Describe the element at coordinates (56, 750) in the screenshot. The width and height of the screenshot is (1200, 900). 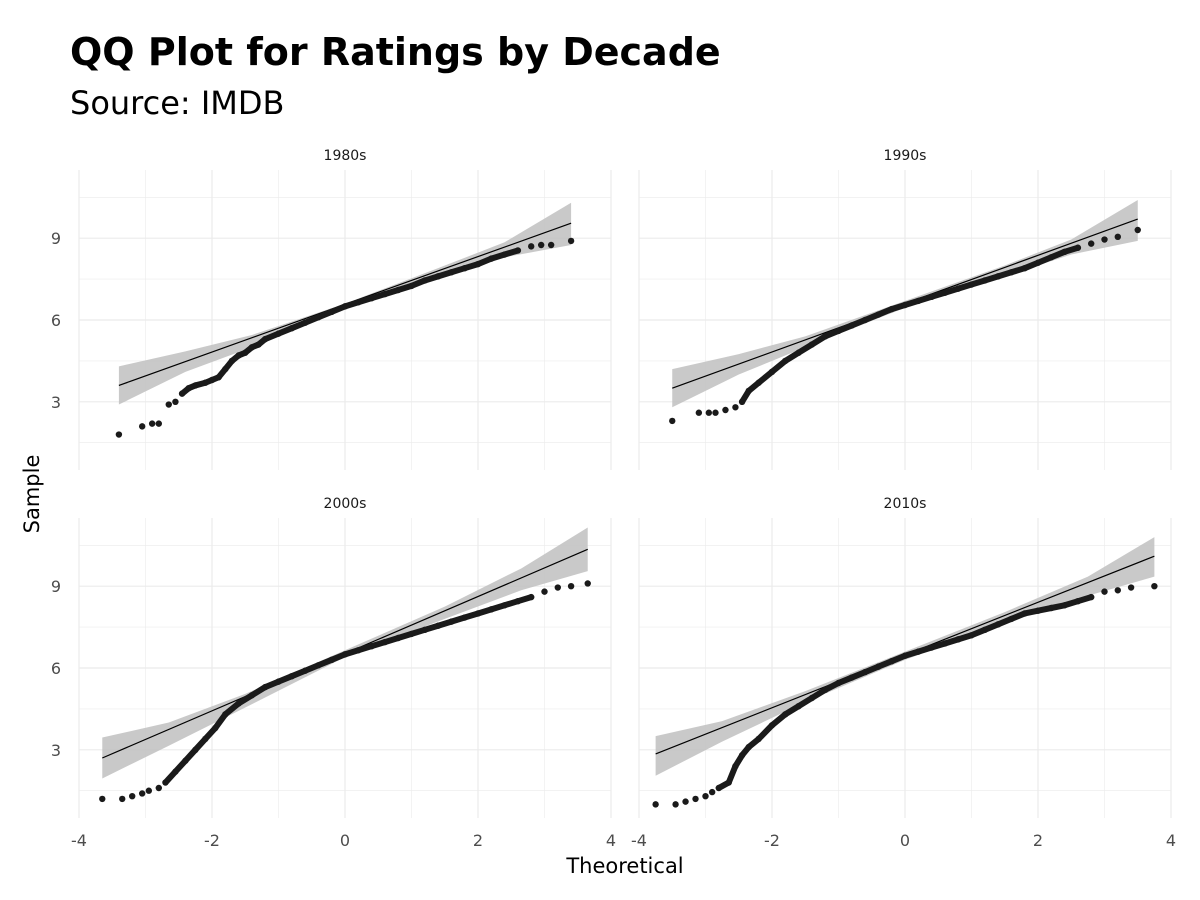
I see `y-tick-label: 3` at that location.